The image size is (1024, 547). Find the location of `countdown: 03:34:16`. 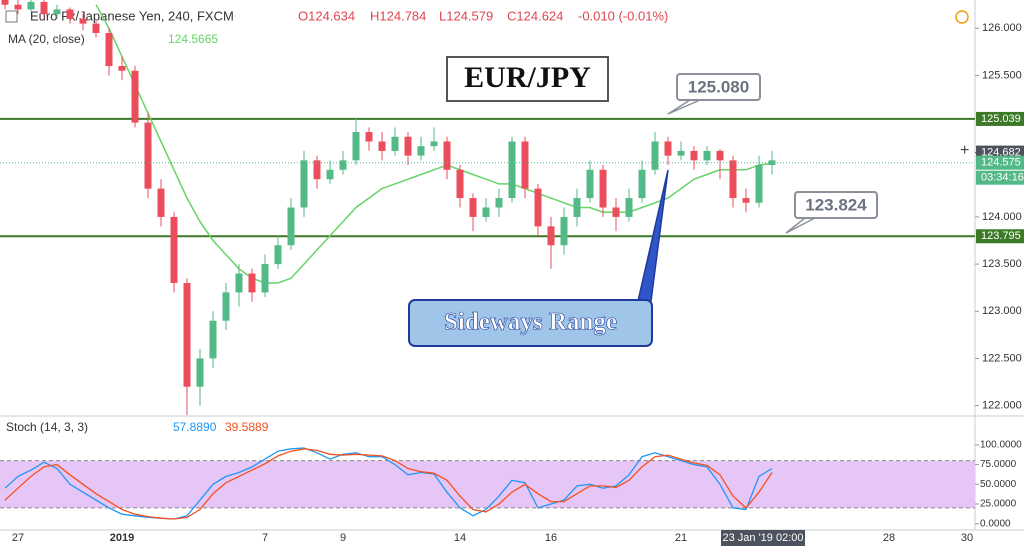

countdown: 03:34:16 is located at coordinates (1002, 178).